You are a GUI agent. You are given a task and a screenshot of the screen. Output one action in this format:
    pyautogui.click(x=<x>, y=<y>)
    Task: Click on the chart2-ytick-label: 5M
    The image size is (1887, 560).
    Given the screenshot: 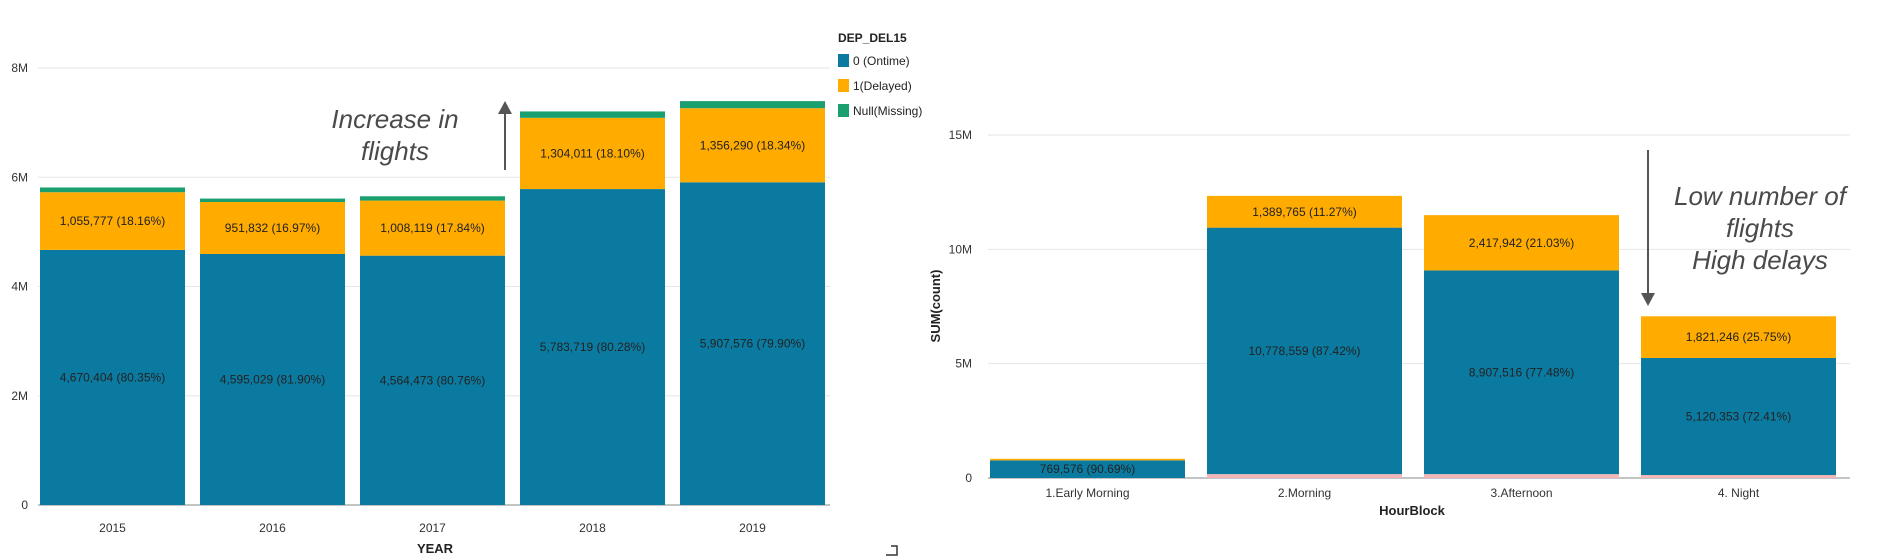 What is the action you would take?
    pyautogui.click(x=963, y=364)
    